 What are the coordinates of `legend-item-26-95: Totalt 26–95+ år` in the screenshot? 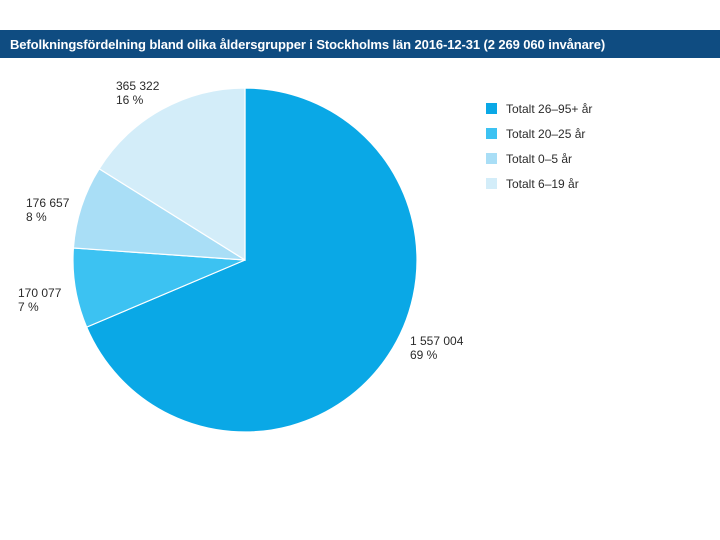 It's located at (539, 108).